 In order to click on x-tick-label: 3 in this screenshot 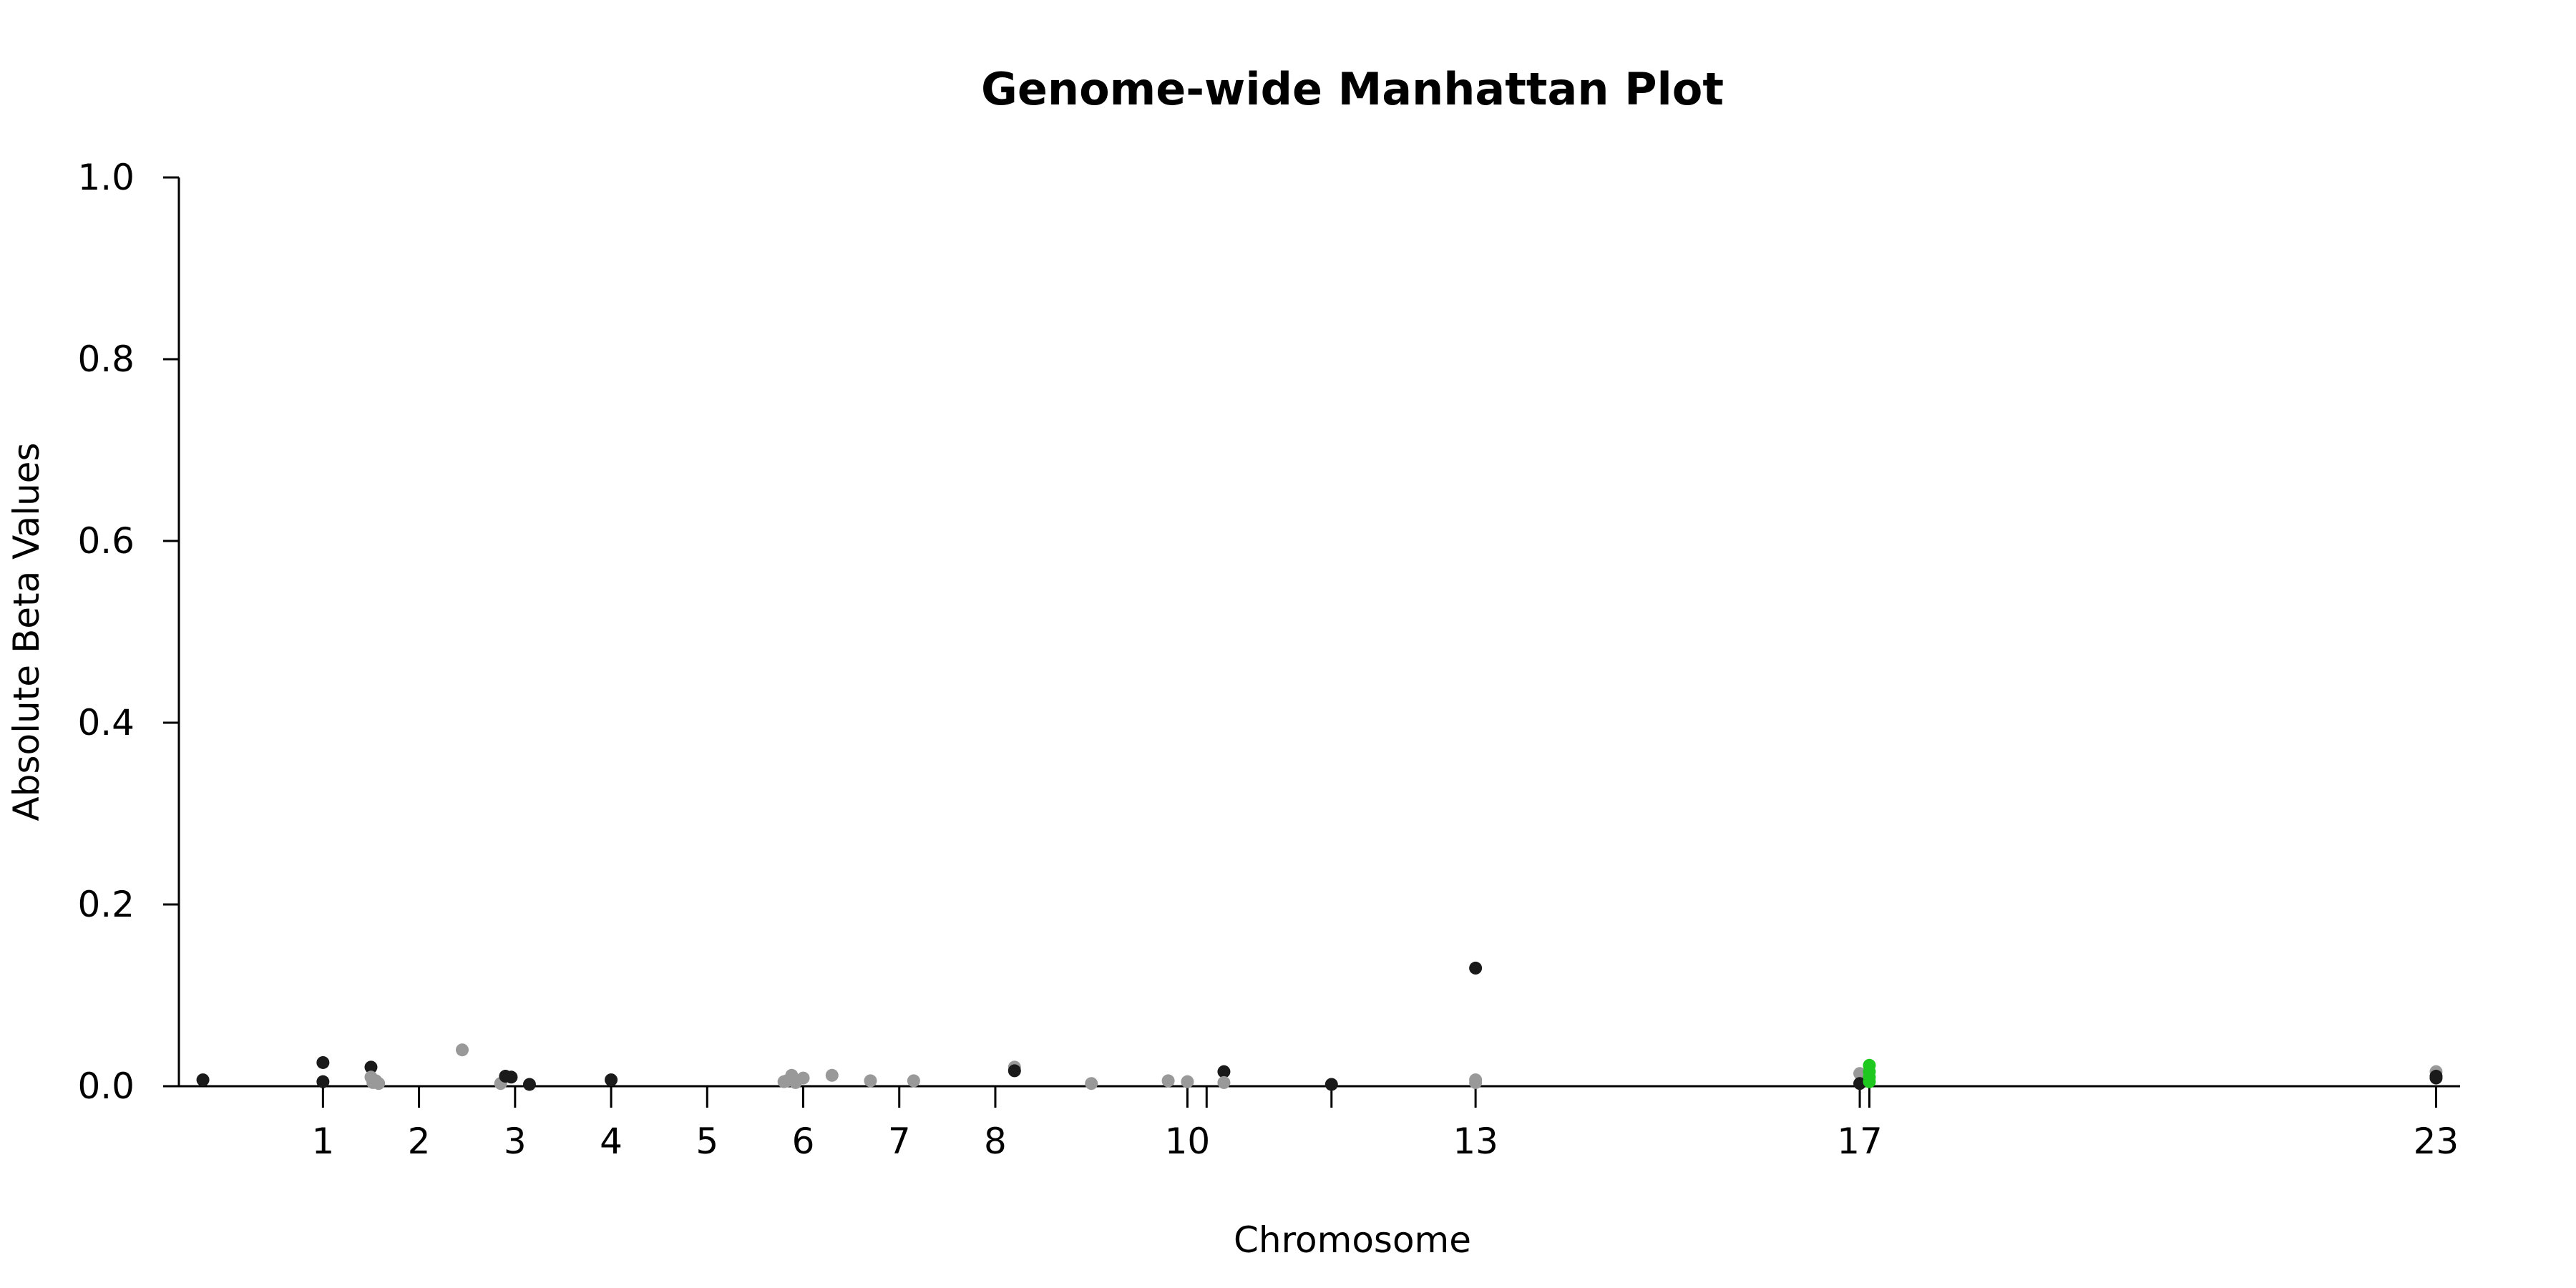, I will do `click(515, 1141)`.